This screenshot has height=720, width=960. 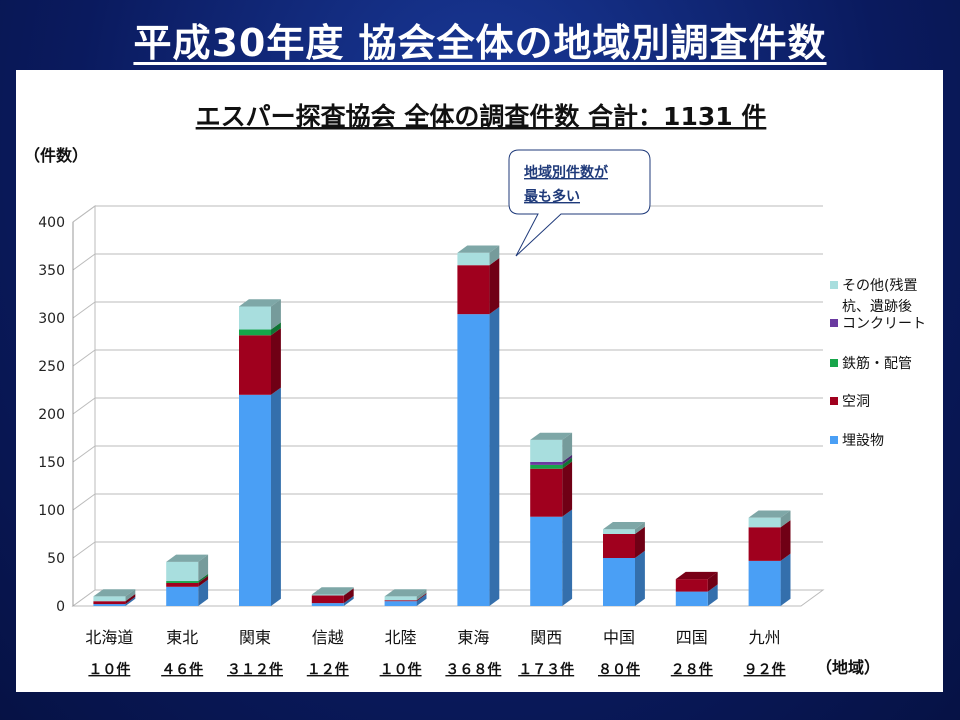 What do you see at coordinates (328, 637) in the screenshot?
I see `x-tick-label: 信越` at bounding box center [328, 637].